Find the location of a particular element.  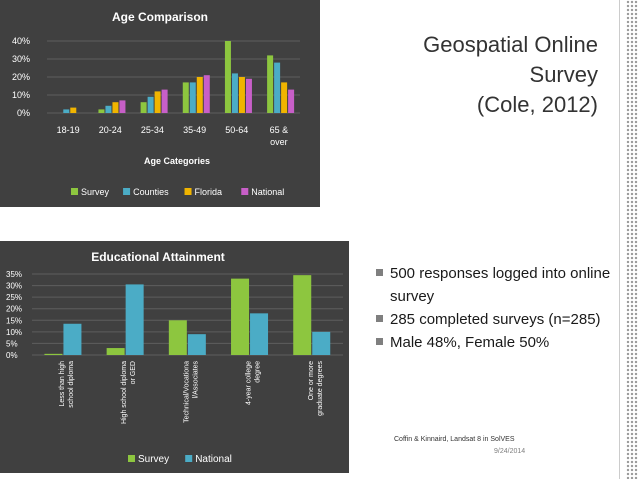

slide-title-line: Geospatial Online is located at coordinates (510, 44).